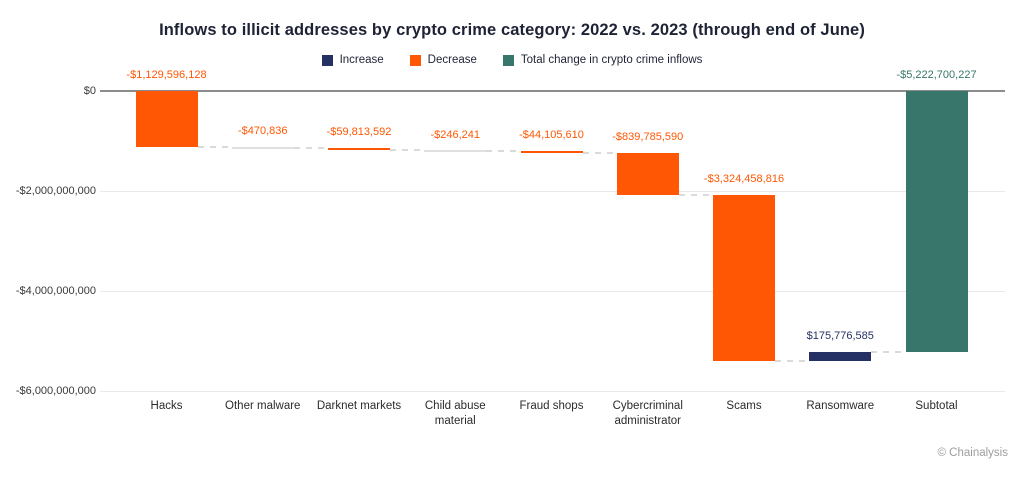  I want to click on bar-darknet-markets, so click(359, 149).